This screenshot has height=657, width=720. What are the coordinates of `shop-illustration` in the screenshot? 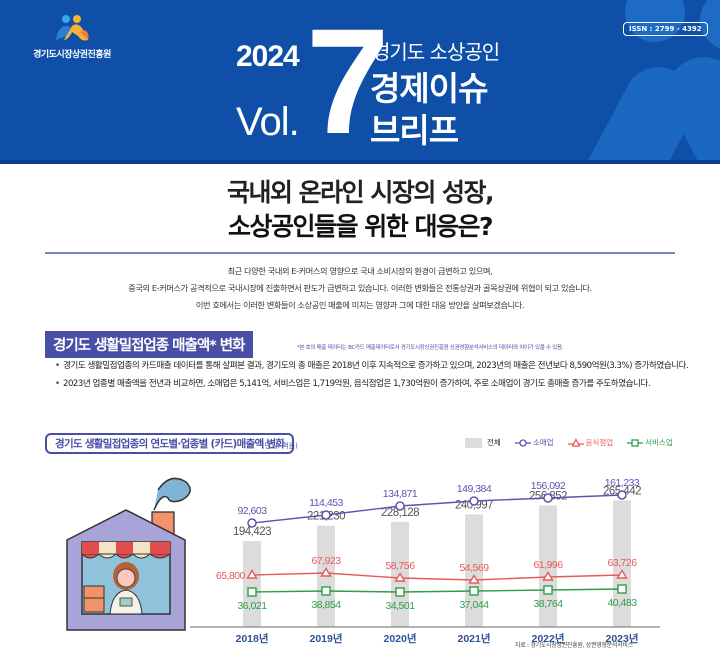 It's located at (128, 554).